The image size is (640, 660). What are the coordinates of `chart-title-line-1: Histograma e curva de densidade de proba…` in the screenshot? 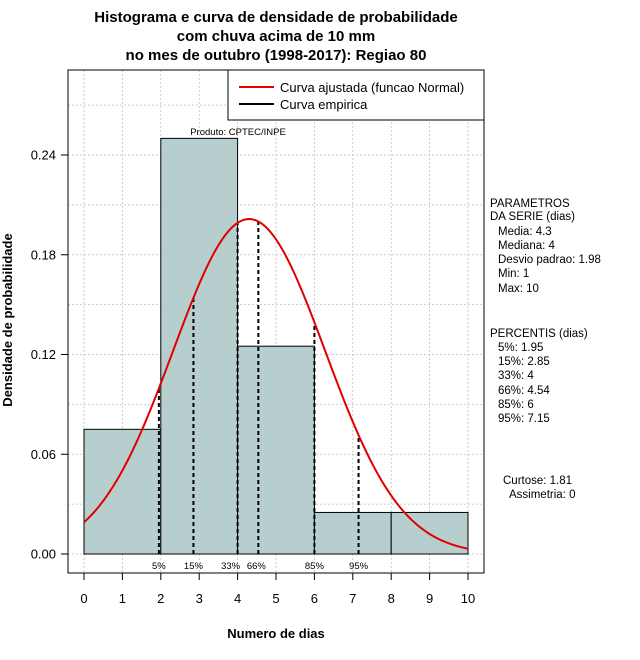 It's located at (275, 17).